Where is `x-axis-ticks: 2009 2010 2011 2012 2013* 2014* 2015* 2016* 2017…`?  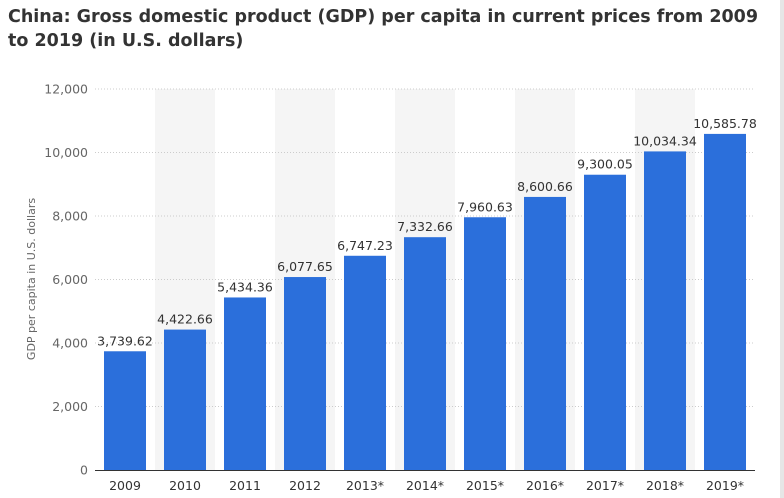
x-axis-ticks: 2009 2010 2011 2012 2013* 2014* 2015* 2016* 2017… is located at coordinates (426, 485).